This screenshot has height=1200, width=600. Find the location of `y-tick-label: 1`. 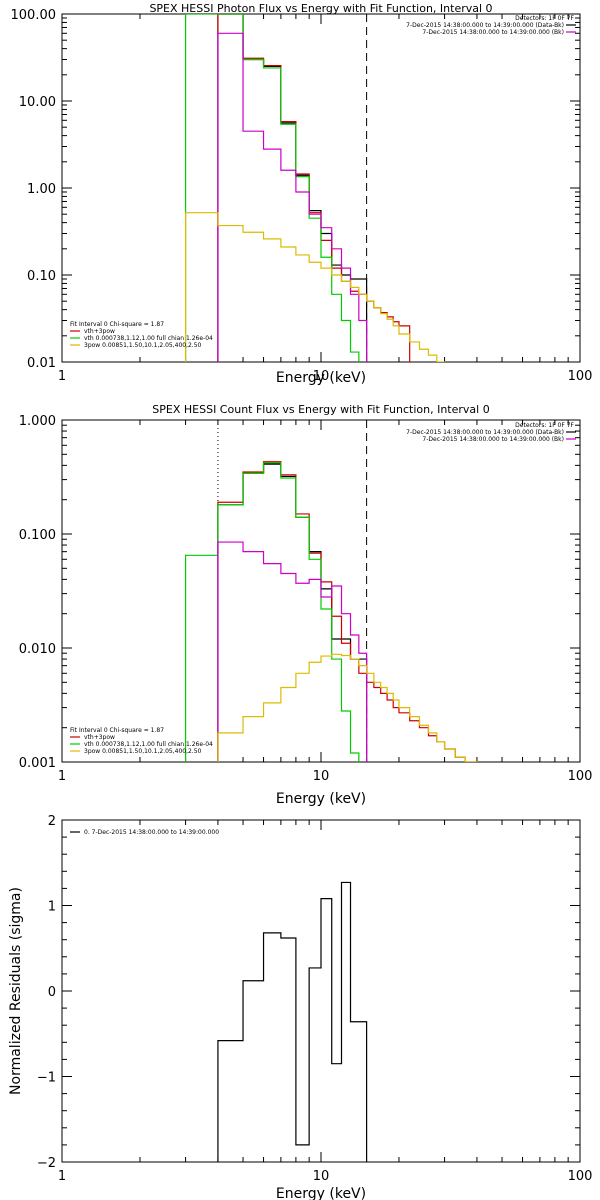

y-tick-label: 1 is located at coordinates (52, 907).